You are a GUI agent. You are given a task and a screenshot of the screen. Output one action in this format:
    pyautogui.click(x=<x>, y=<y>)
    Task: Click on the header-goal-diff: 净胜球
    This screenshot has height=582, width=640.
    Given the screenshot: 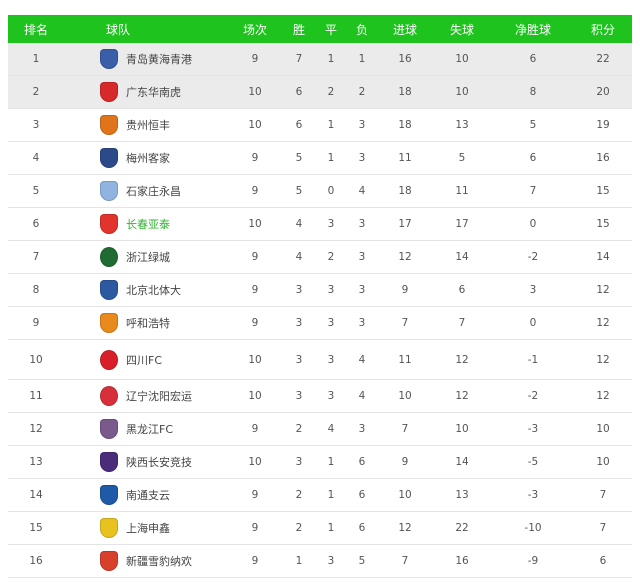 What is the action you would take?
    pyautogui.click(x=533, y=29)
    